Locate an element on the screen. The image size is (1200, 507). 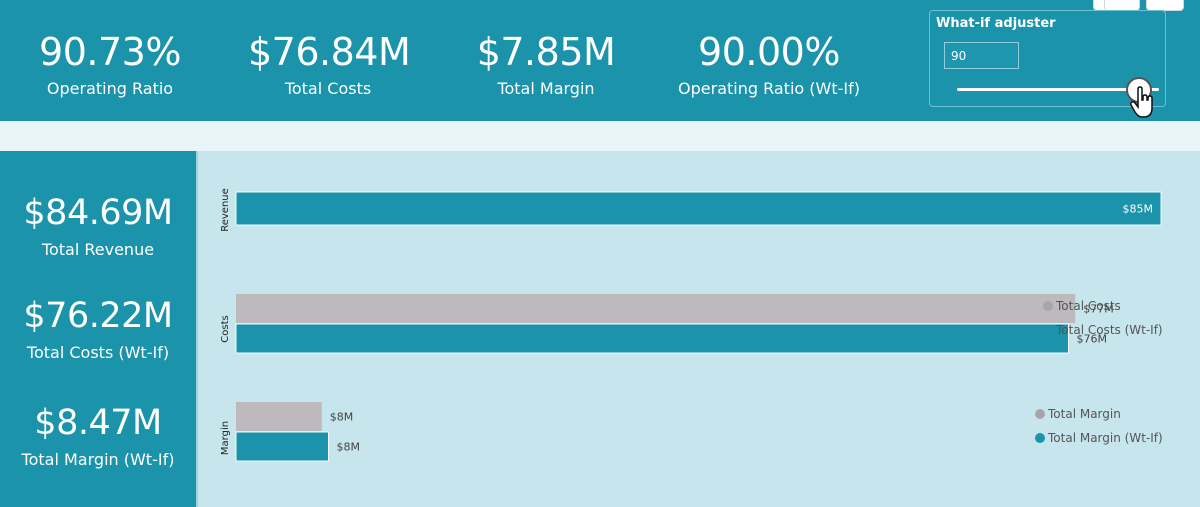
kpi-total-costs: $76.84M Total Costs is located at coordinates (329, 65).